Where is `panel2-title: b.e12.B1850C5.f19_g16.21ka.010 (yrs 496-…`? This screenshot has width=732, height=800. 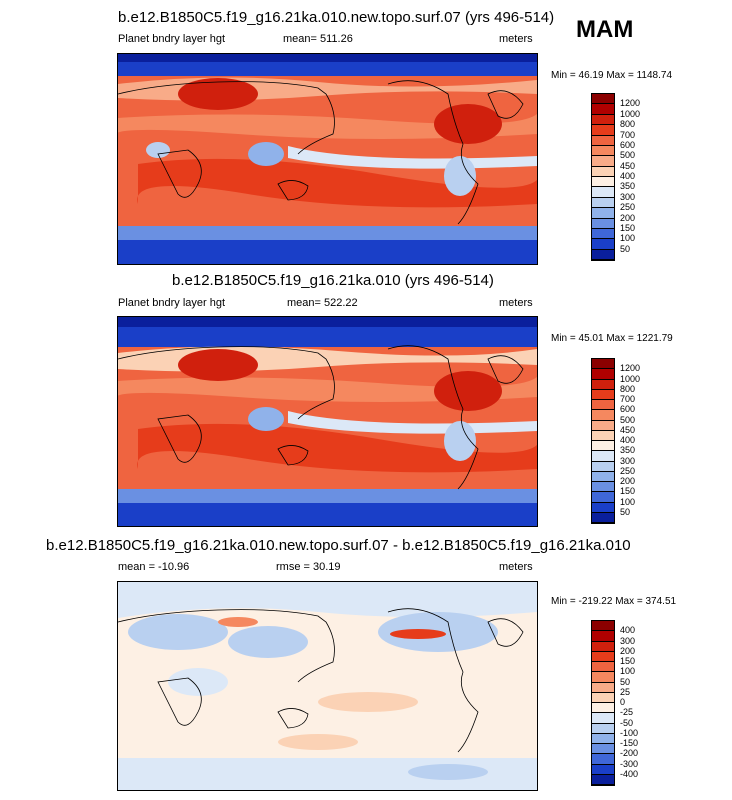 panel2-title: b.e12.B1850C5.f19_g16.21ka.010 (yrs 496-… is located at coordinates (333, 280).